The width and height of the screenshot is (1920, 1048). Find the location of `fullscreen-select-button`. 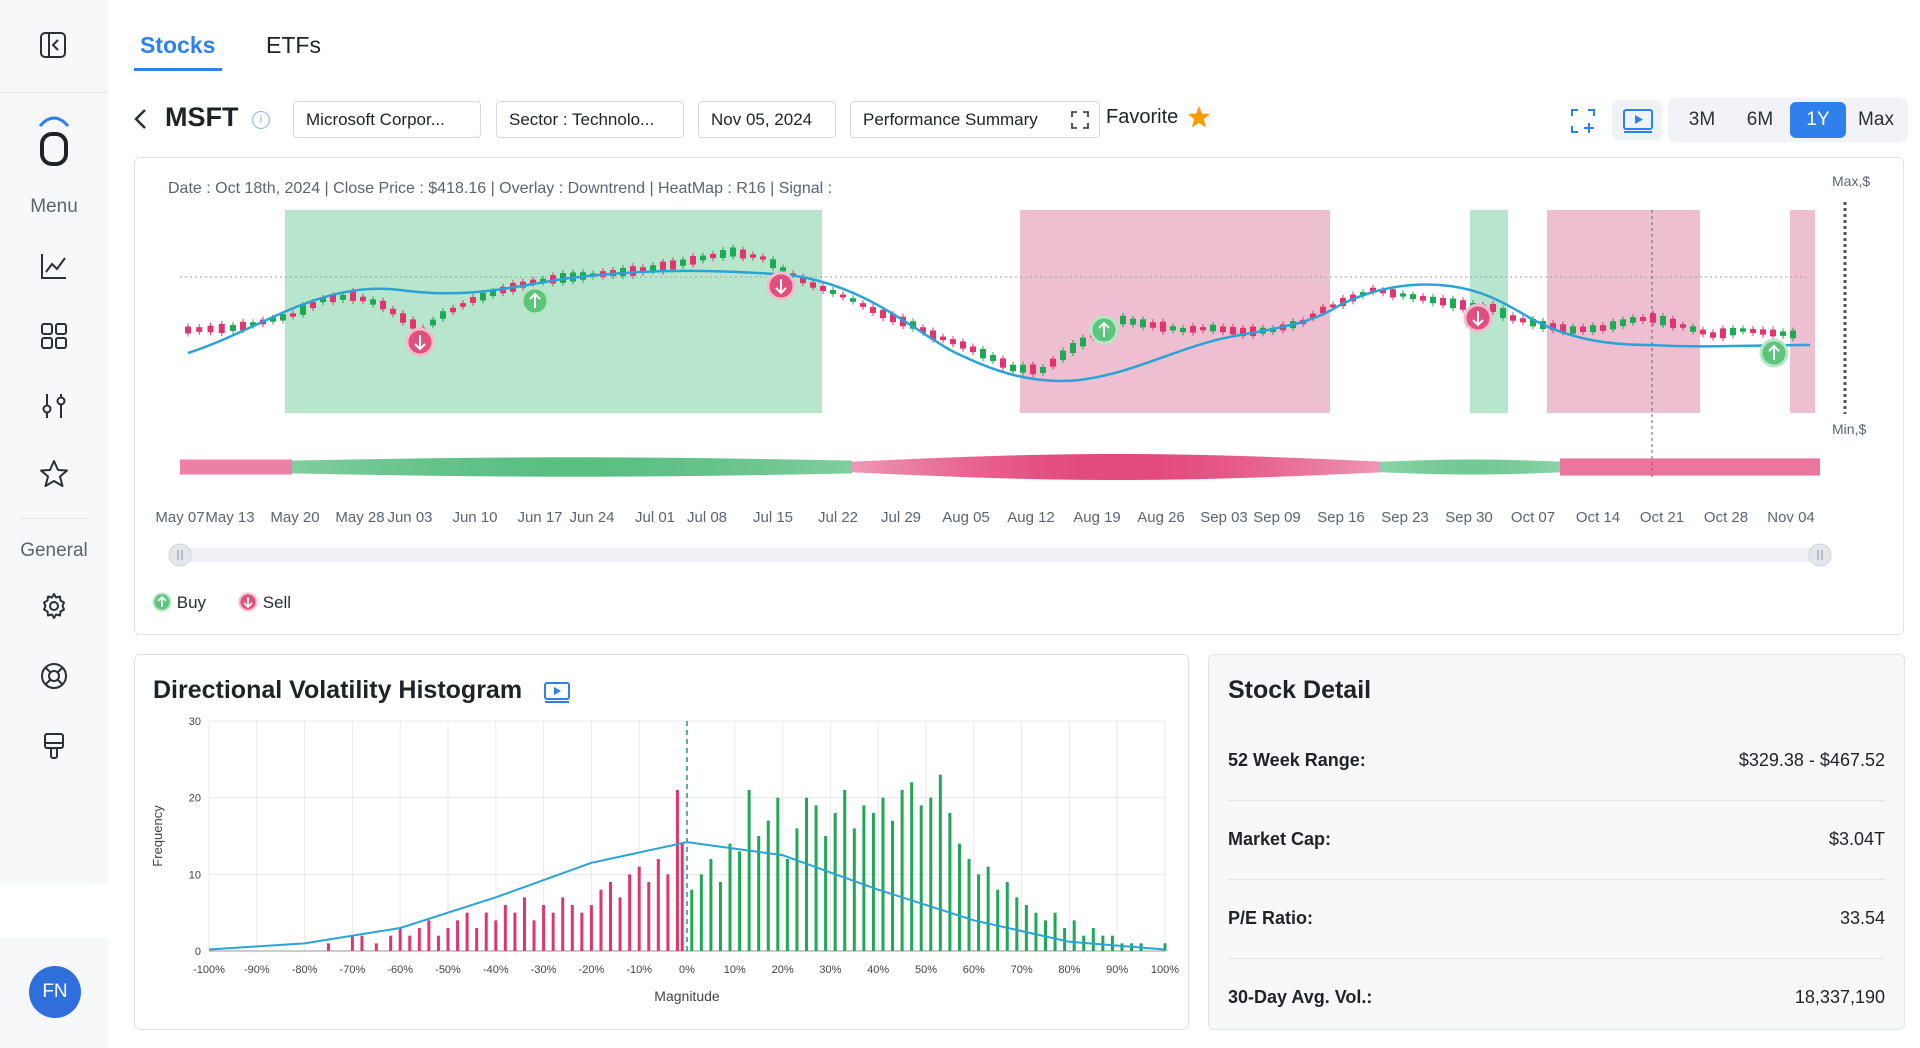

fullscreen-select-button is located at coordinates (1583, 120).